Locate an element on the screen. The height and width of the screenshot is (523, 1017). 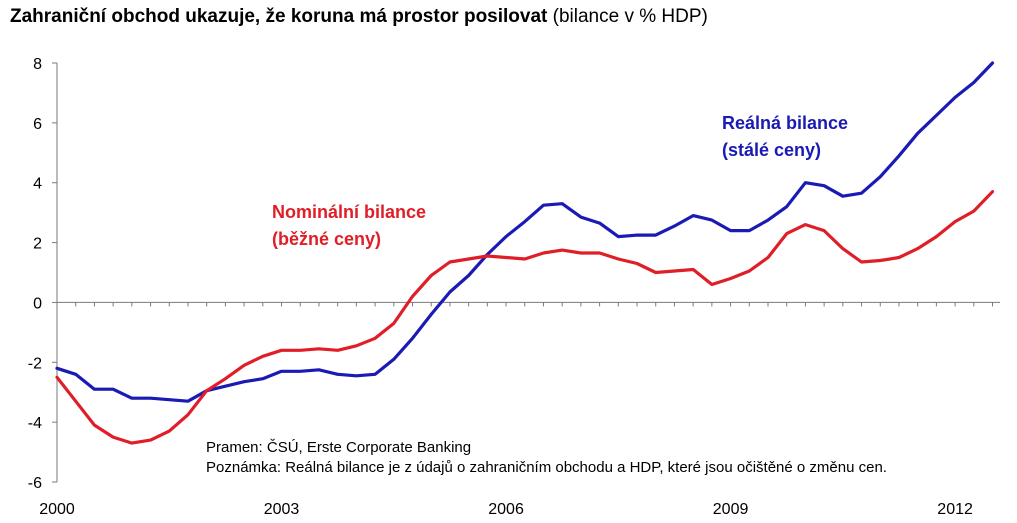
annotation-nominal-line1: Nominální bilance is located at coordinates (349, 212).